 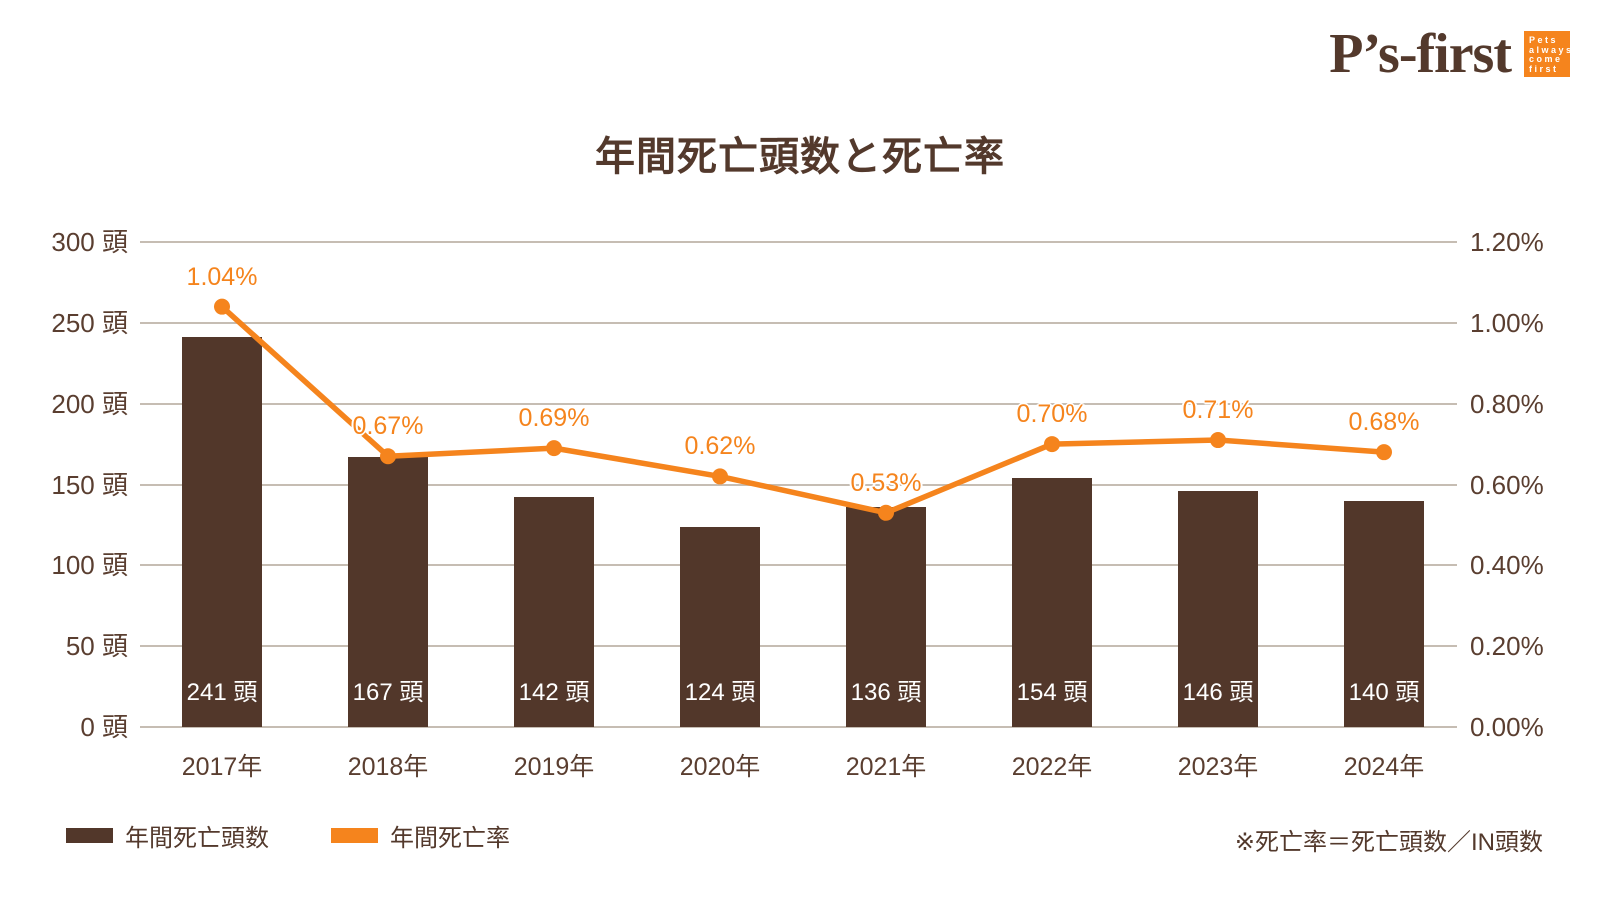 What do you see at coordinates (886, 692) in the screenshot?
I see `bar-value-label-2021年: 136 頭` at bounding box center [886, 692].